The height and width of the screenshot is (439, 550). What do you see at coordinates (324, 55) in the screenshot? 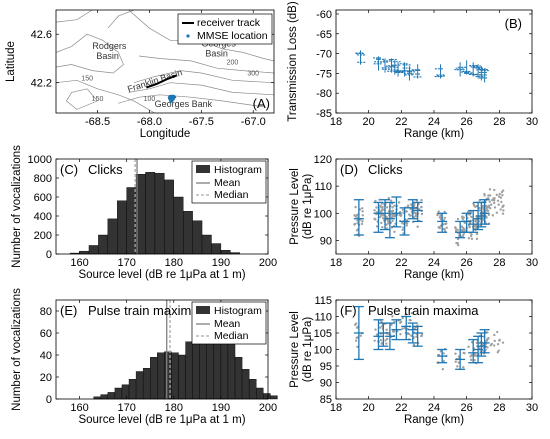
I see `y-tick-label: -70` at bounding box center [324, 55].